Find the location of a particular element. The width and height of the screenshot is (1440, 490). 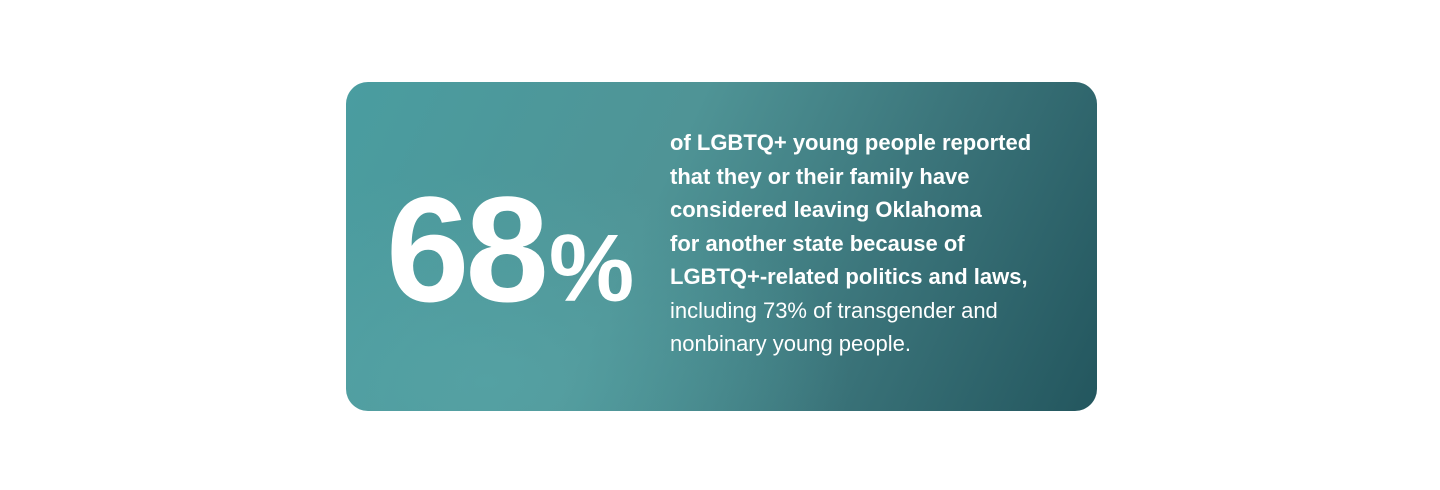

stat-number: 68 is located at coordinates (467, 249).